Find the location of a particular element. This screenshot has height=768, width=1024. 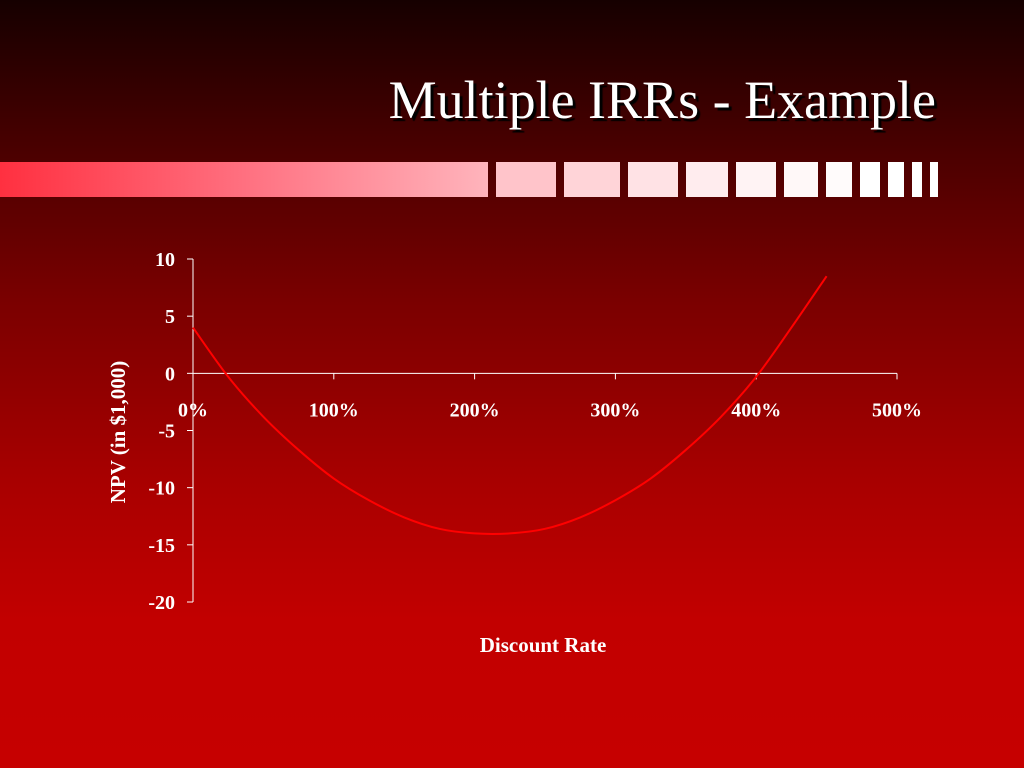

slide-title: Multiple IRRs - Example is located at coordinates (662, 100).